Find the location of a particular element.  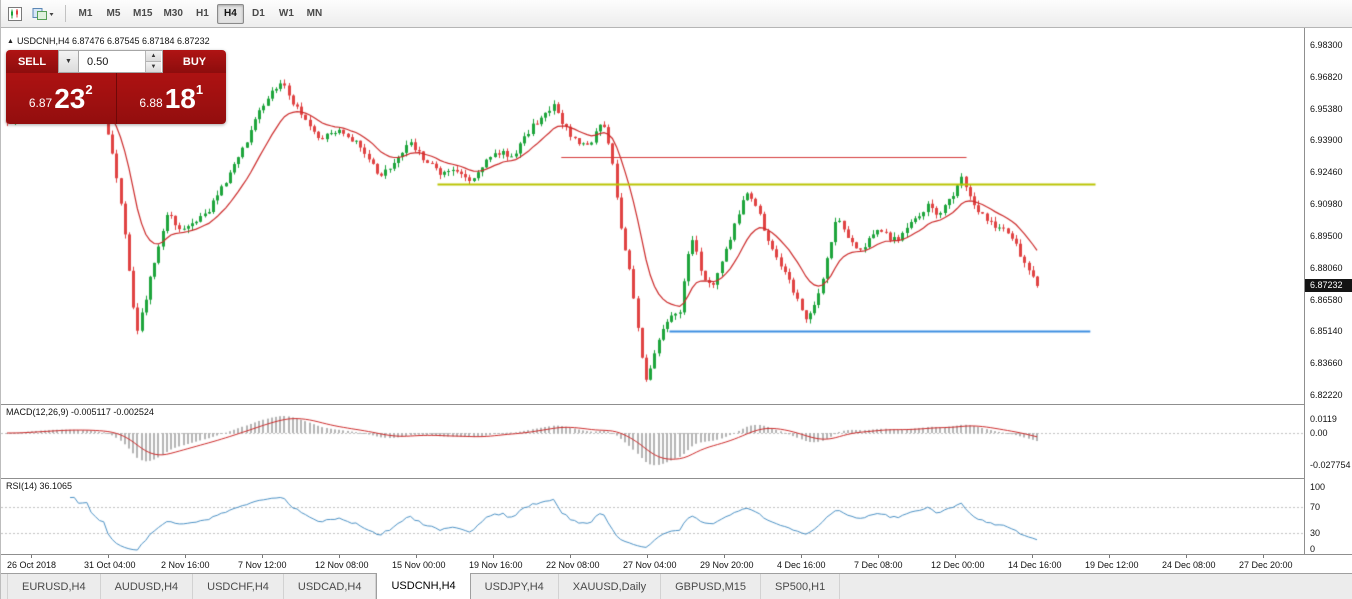

timeframe-button-h1: H1 is located at coordinates (202, 13).